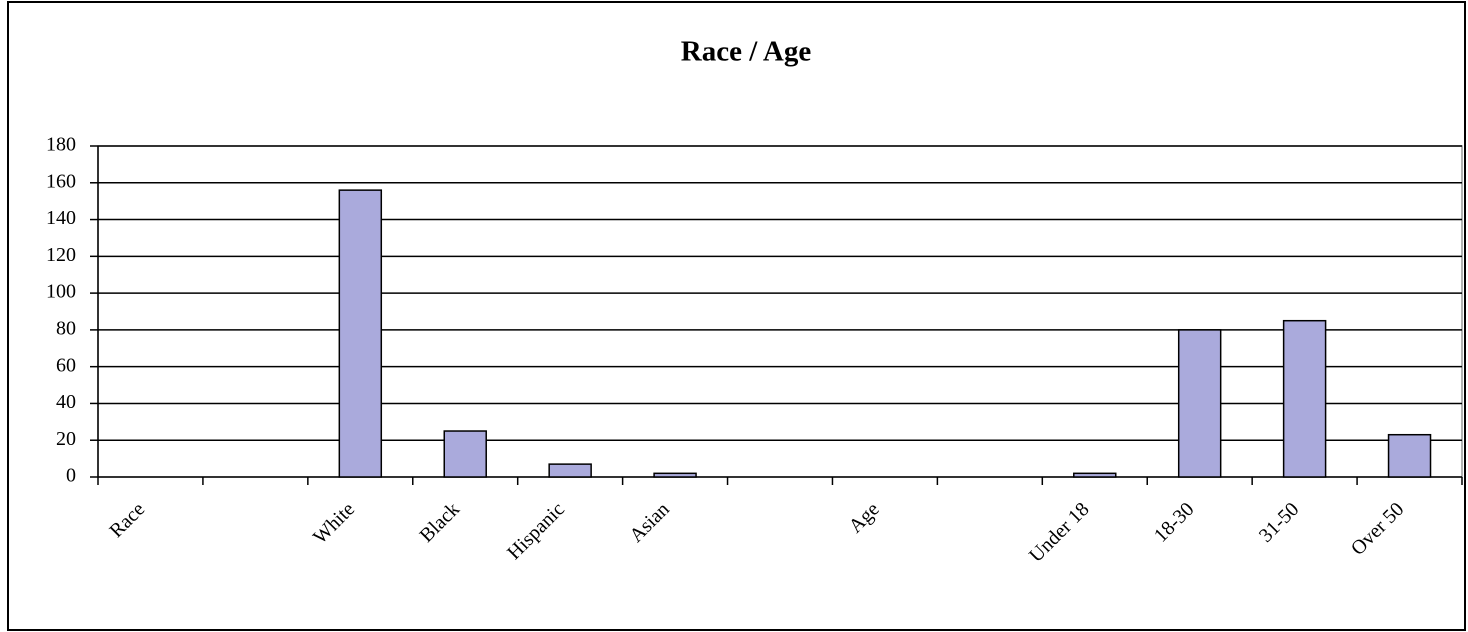 This screenshot has height=632, width=1468. I want to click on y-tick-label: 180, so click(61, 145).